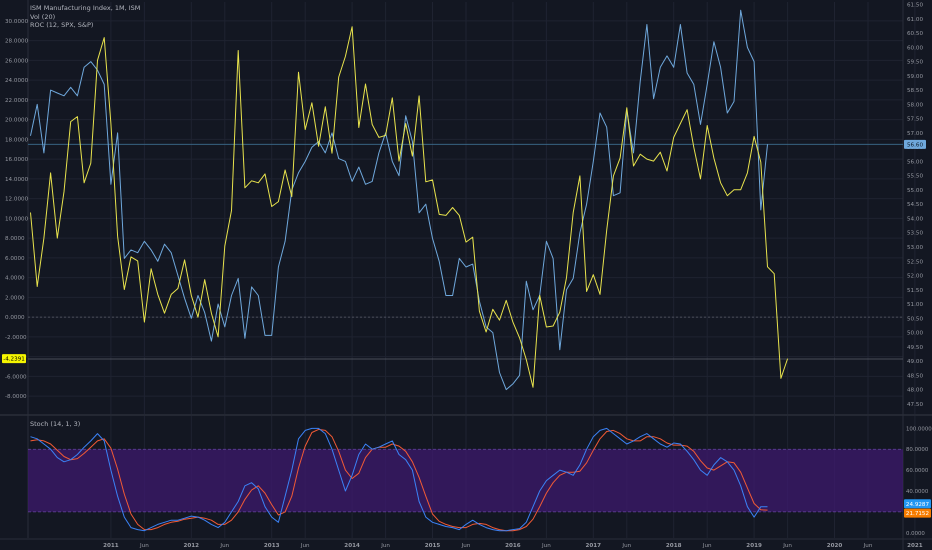 The image size is (932, 550). What do you see at coordinates (915, 34) in the screenshot?
I see `right-axis-tick-label: 60.50` at bounding box center [915, 34].